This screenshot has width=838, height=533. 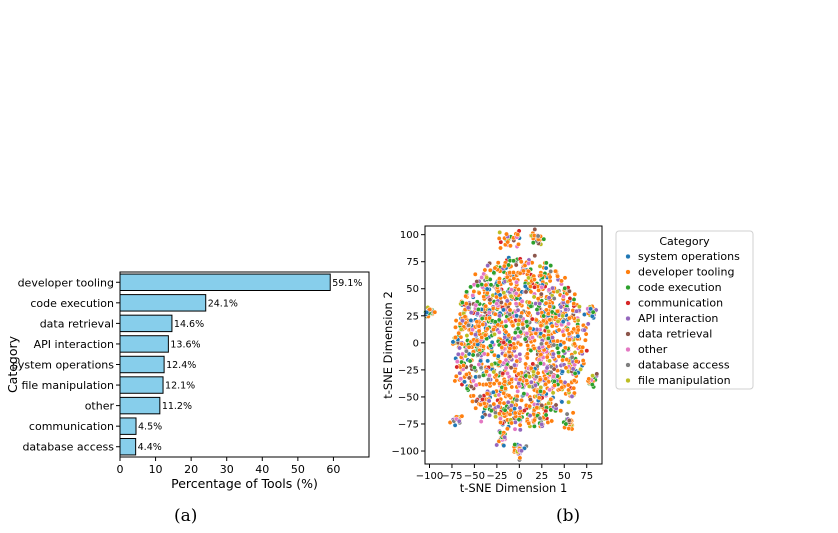 What do you see at coordinates (416, 343) in the screenshot?
I see `y-tick-label-4: 0` at bounding box center [416, 343].